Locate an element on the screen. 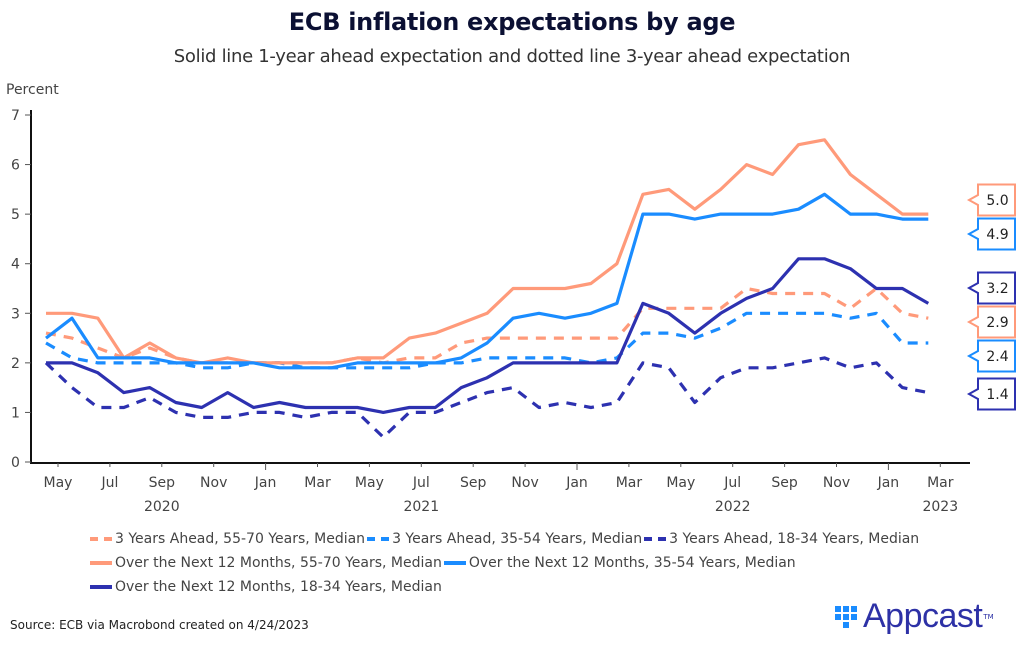  end-label-value: 3.2 is located at coordinates (997, 289).